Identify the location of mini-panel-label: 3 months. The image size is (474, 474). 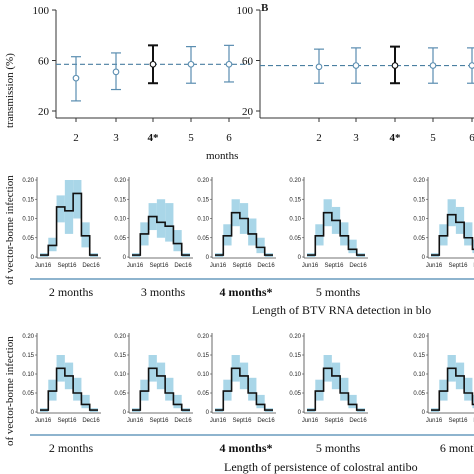
(163, 292).